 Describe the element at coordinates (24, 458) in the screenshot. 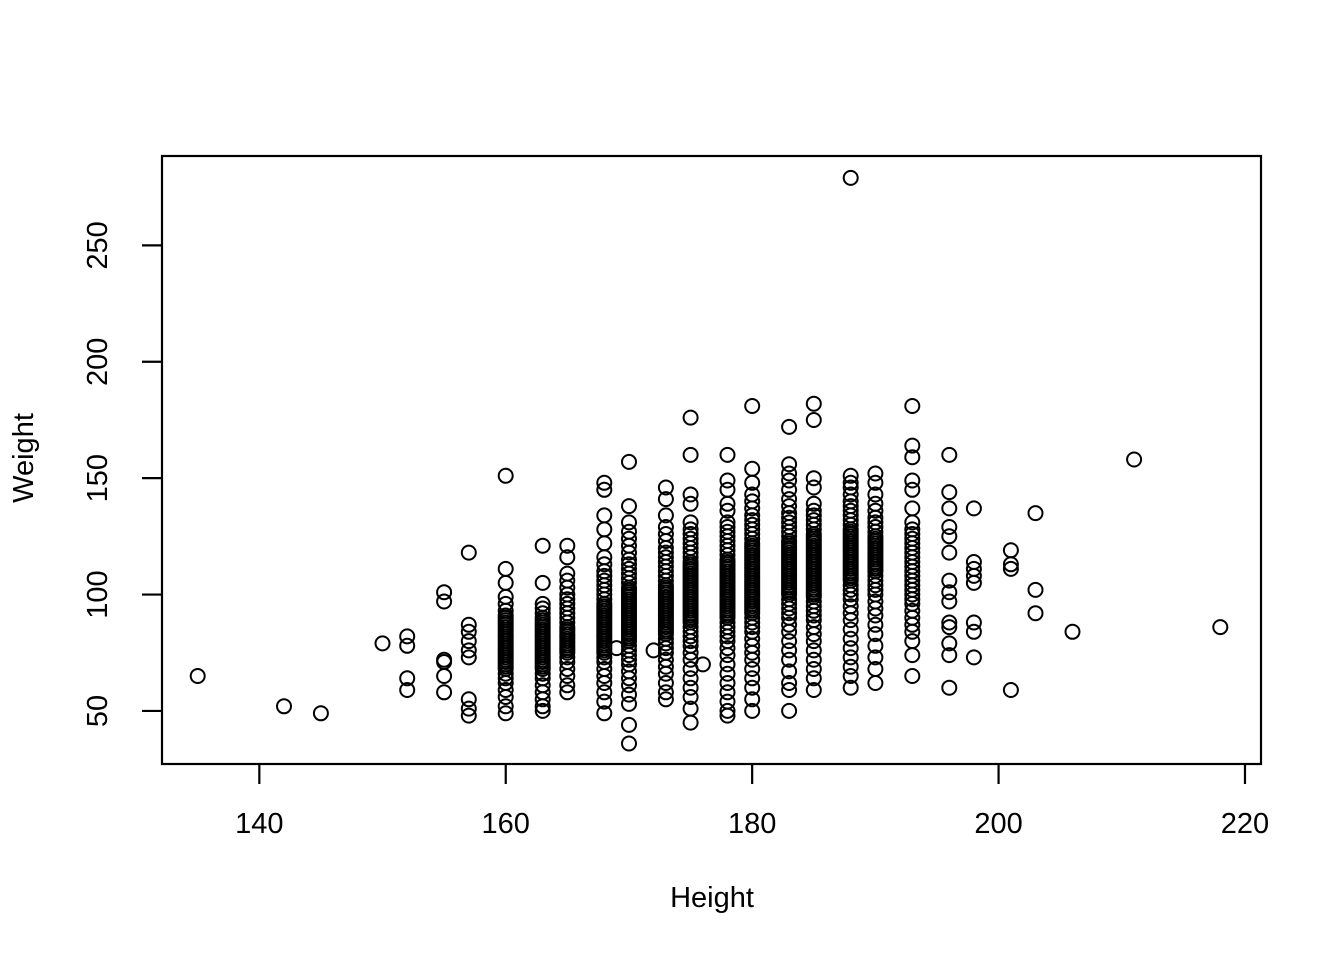

I see `y-axis-label: Weight` at that location.